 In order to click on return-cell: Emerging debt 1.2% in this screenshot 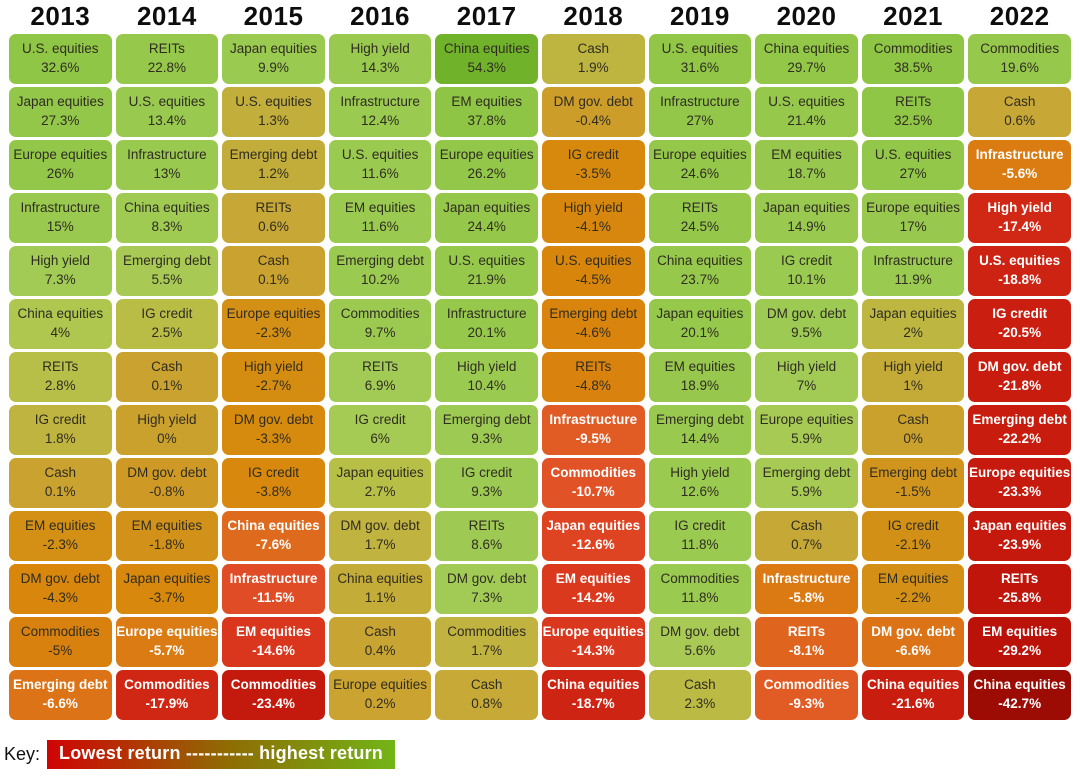, I will do `click(273, 165)`.